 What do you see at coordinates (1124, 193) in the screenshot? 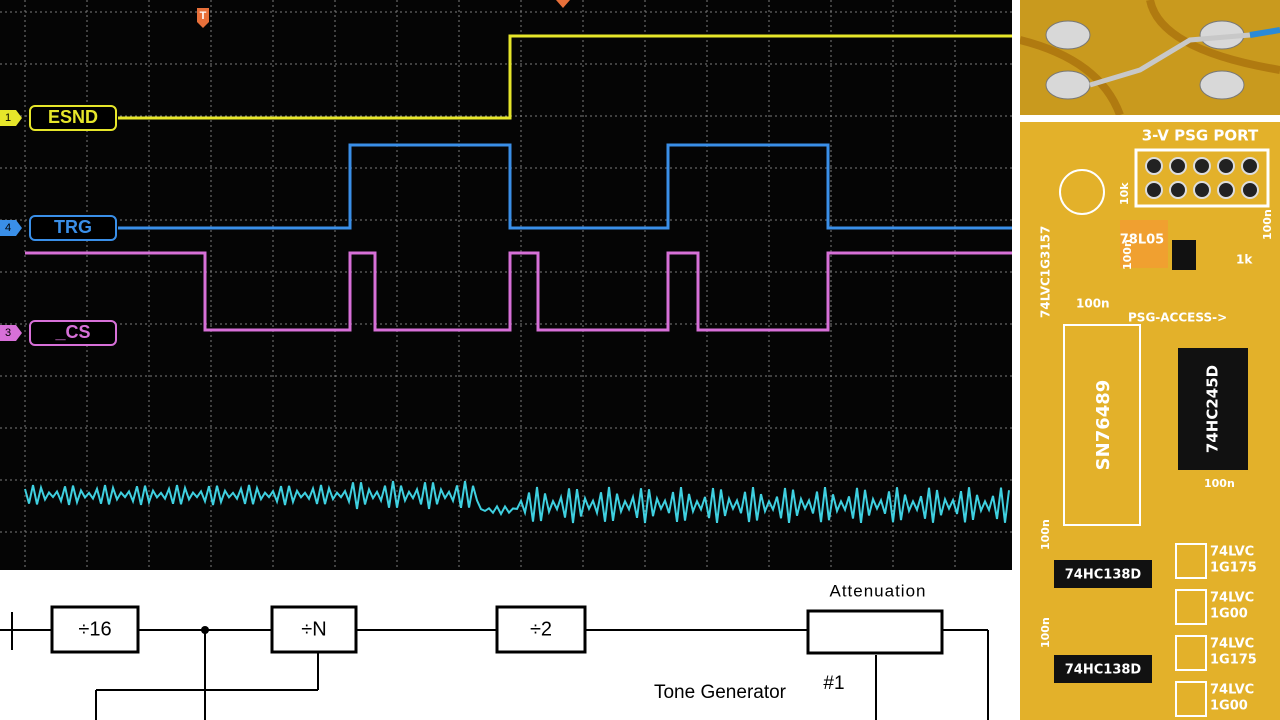
I see `pcb-label: 10k` at bounding box center [1124, 193].